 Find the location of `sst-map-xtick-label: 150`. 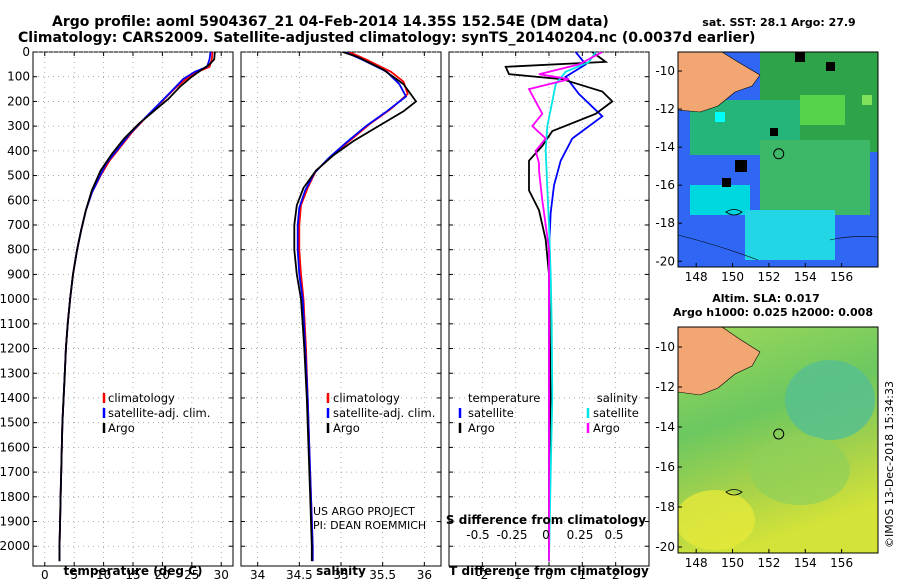

sst-map-xtick-label: 150 is located at coordinates (732, 277).